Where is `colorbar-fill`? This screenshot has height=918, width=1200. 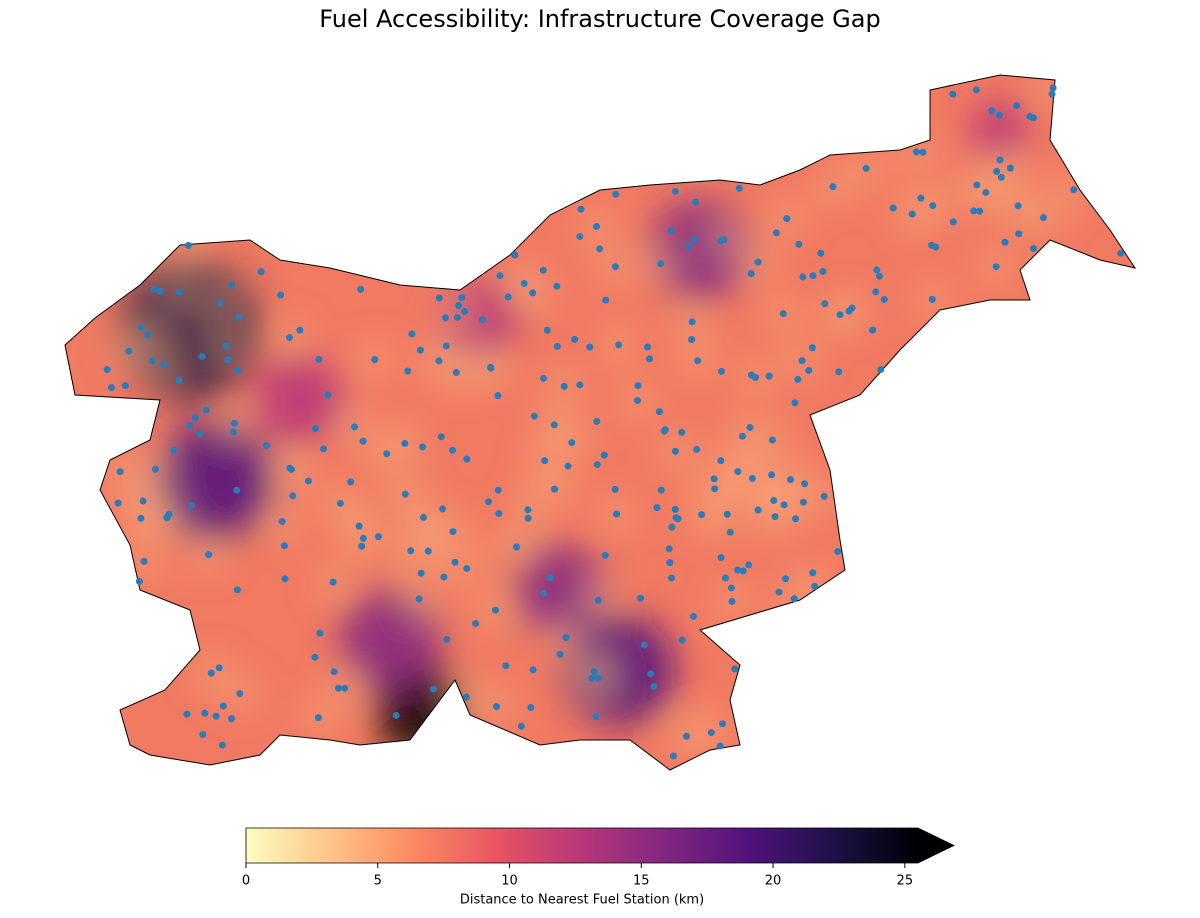 colorbar-fill is located at coordinates (582, 845).